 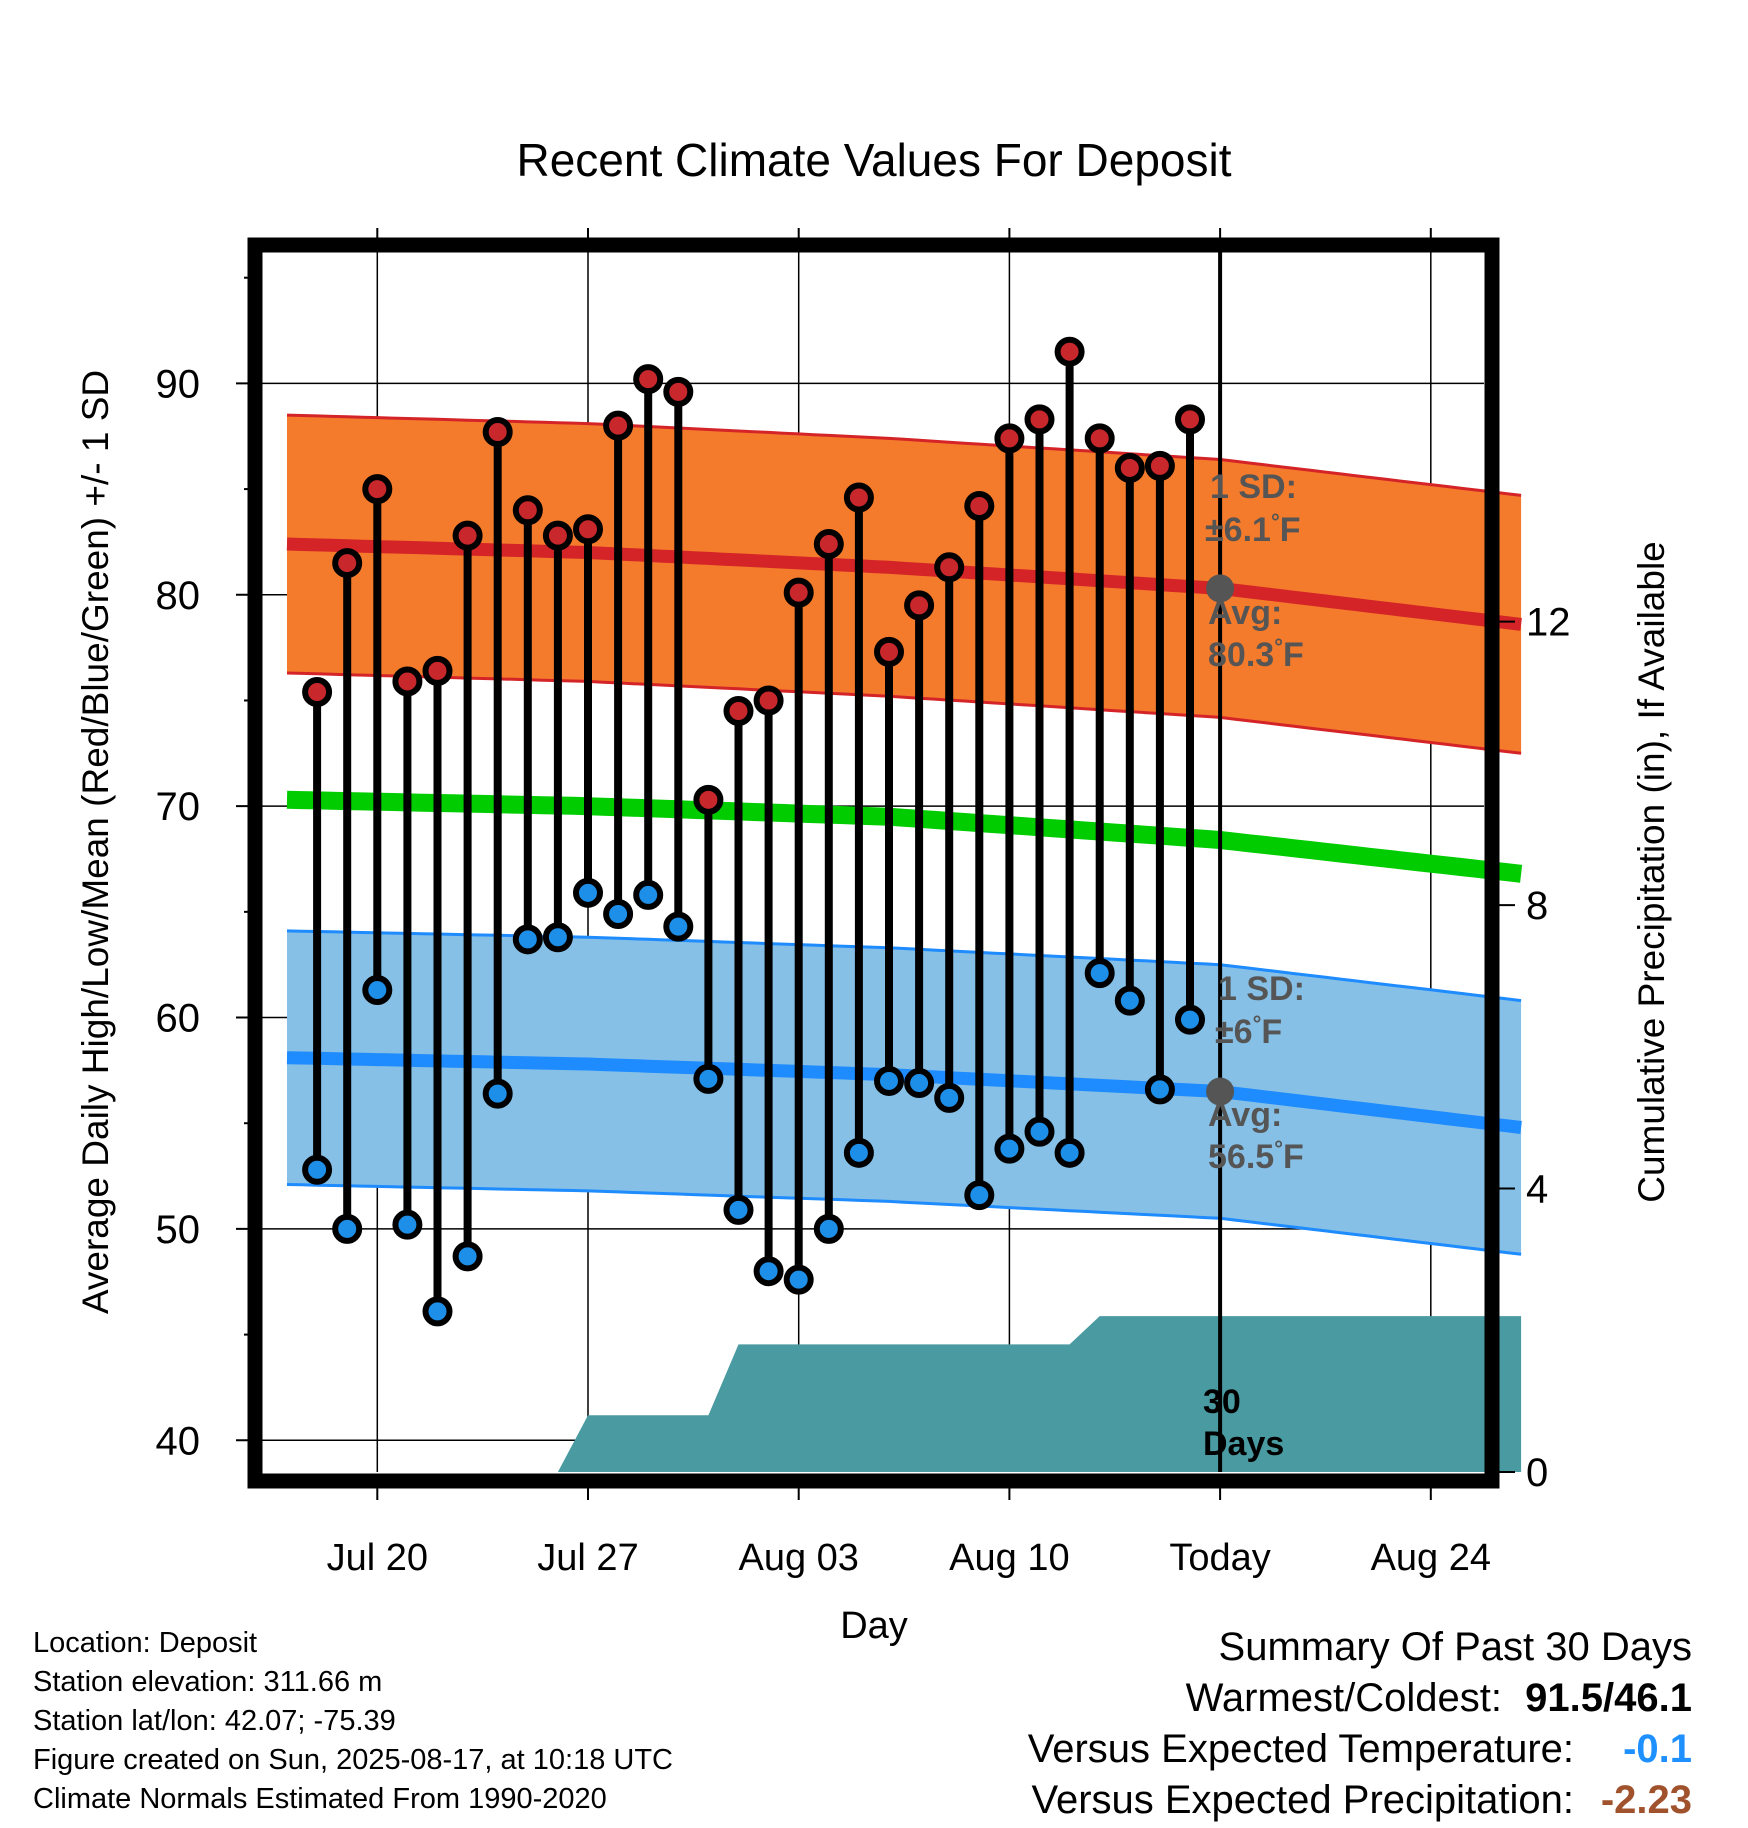 I want to click on period-unit: Days, so click(x=1243, y=1444).